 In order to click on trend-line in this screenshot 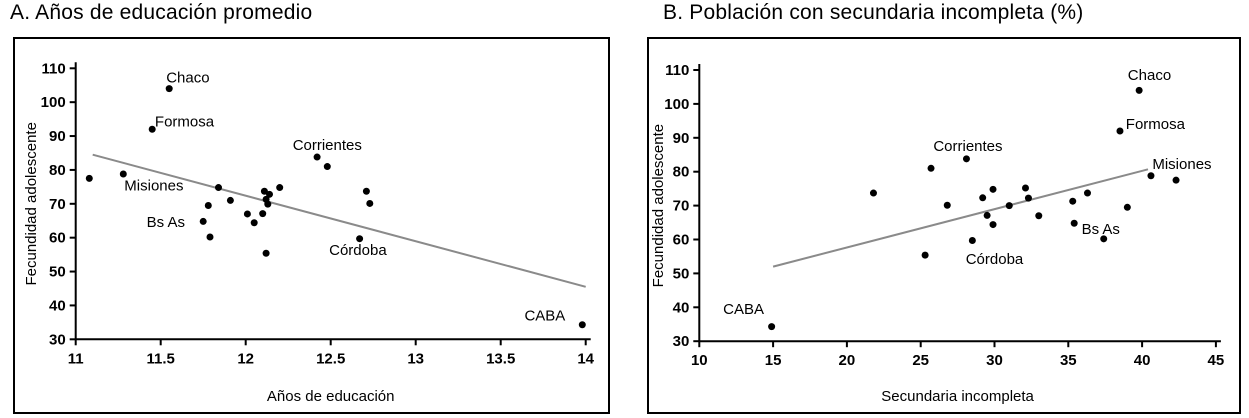, I will do `click(960, 218)`.